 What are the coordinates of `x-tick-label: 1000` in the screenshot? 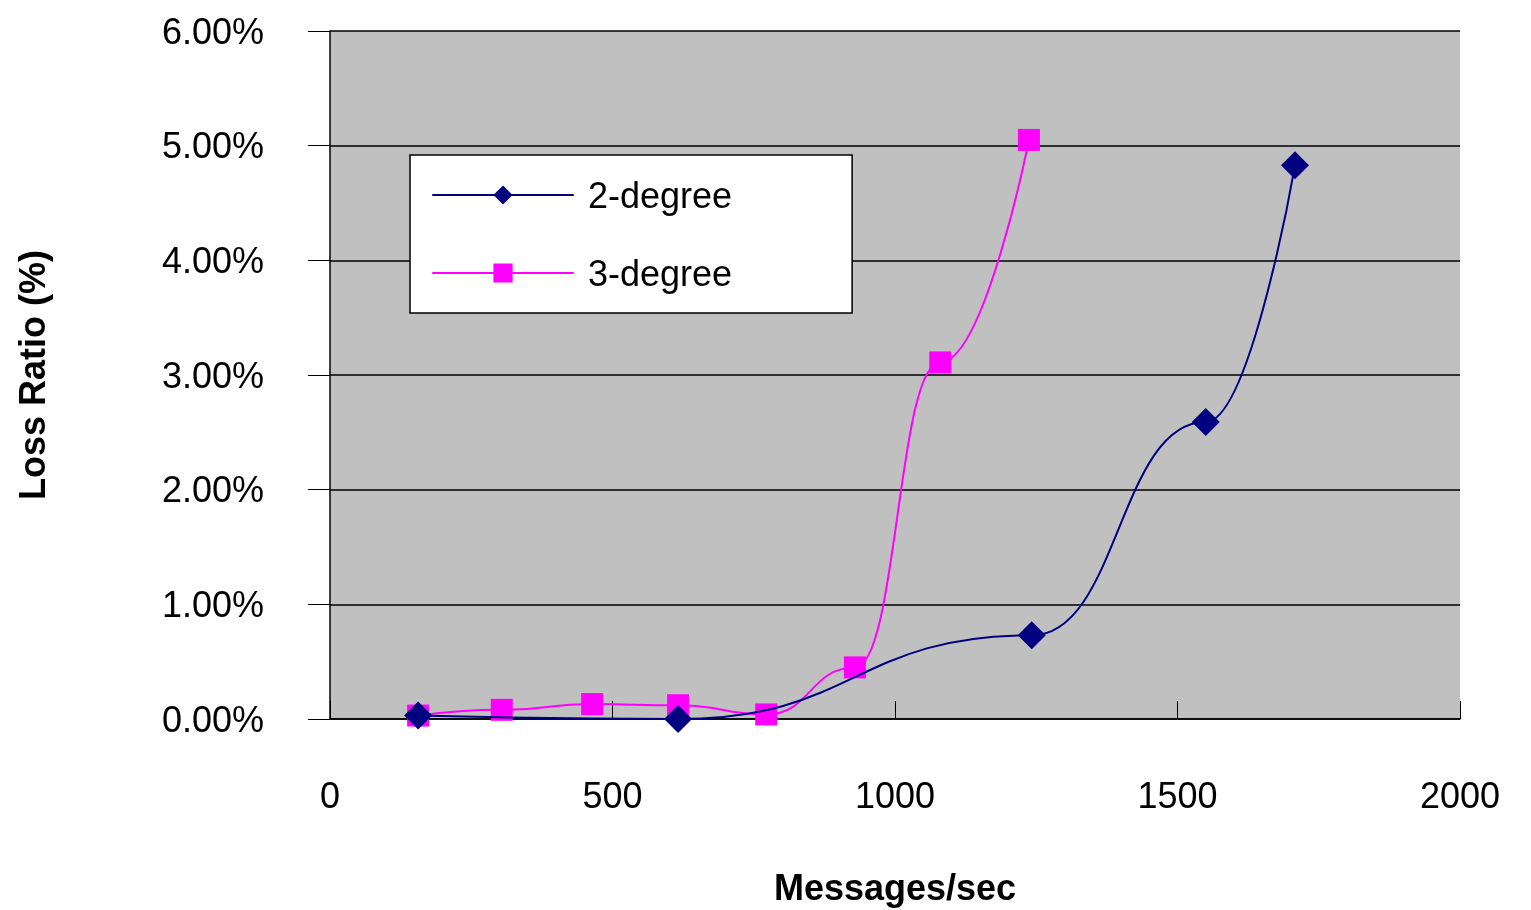 It's located at (895, 795).